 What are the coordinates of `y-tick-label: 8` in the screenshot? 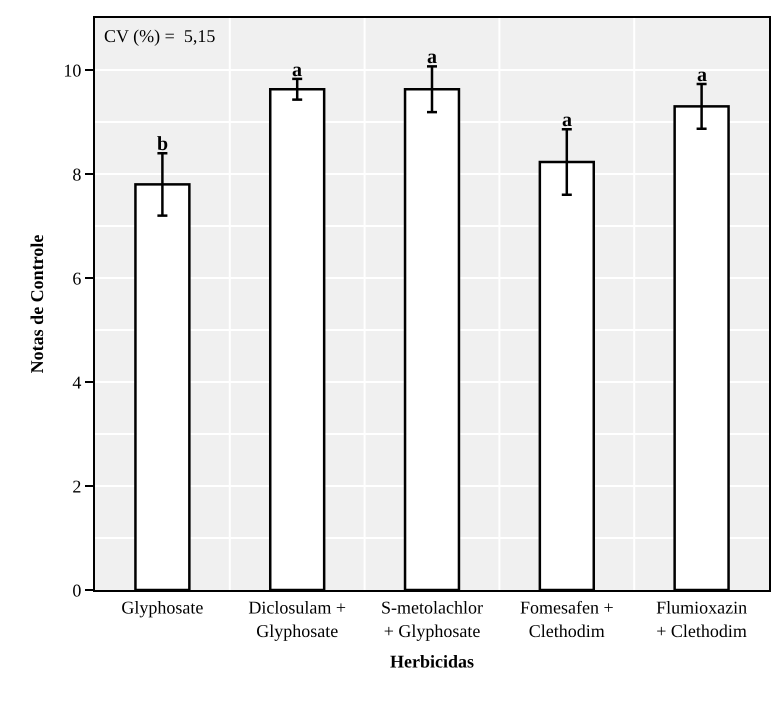 It's located at (77, 174).